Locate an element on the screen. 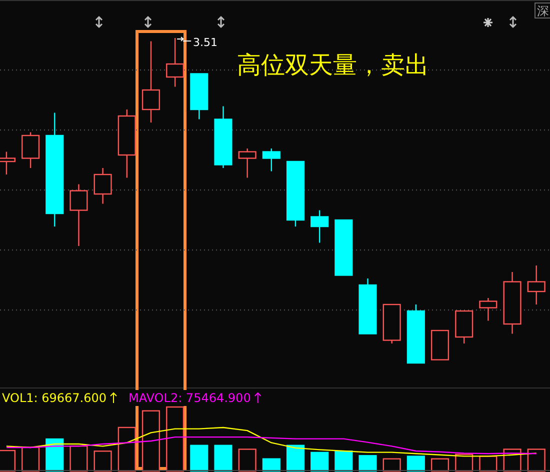 Image resolution: width=550 pixels, height=472 pixels. annotation: 3.51 is located at coordinates (205, 42).